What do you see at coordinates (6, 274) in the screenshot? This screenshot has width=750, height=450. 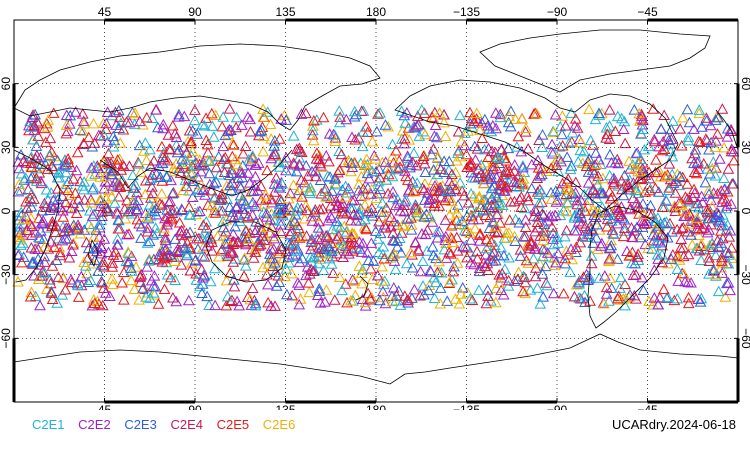 I see `lat-tick-label-left: −30` at bounding box center [6, 274].